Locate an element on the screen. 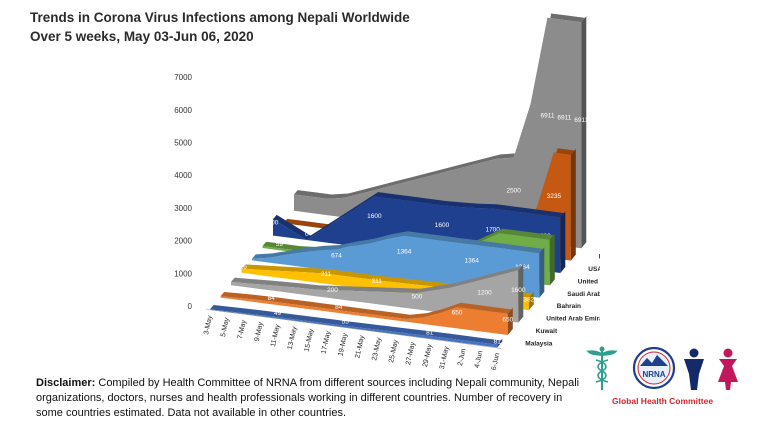 The width and height of the screenshot is (768, 432). x-tick-label: 4-Jun is located at coordinates (479, 359).